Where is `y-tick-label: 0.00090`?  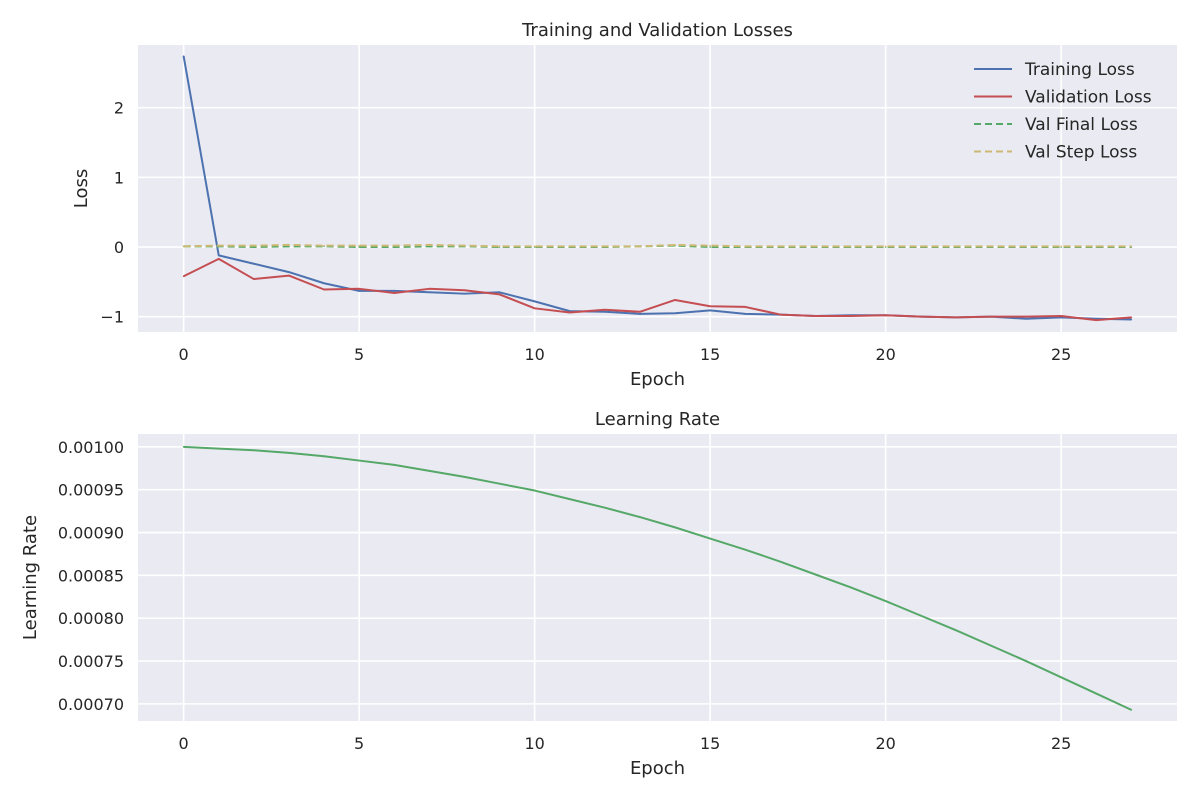
y-tick-label: 0.00090 is located at coordinates (91, 533).